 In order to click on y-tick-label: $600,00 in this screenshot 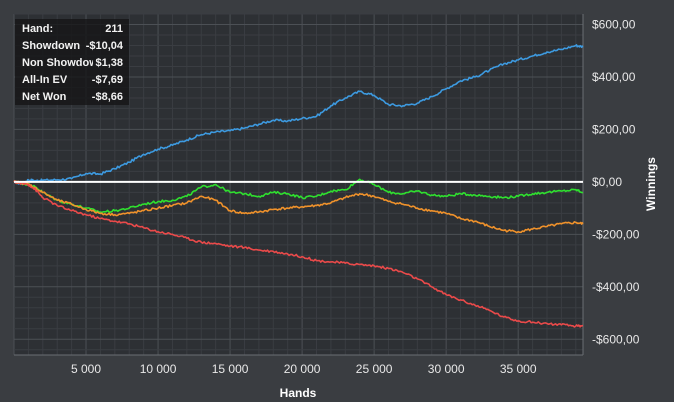, I will do `click(614, 24)`.